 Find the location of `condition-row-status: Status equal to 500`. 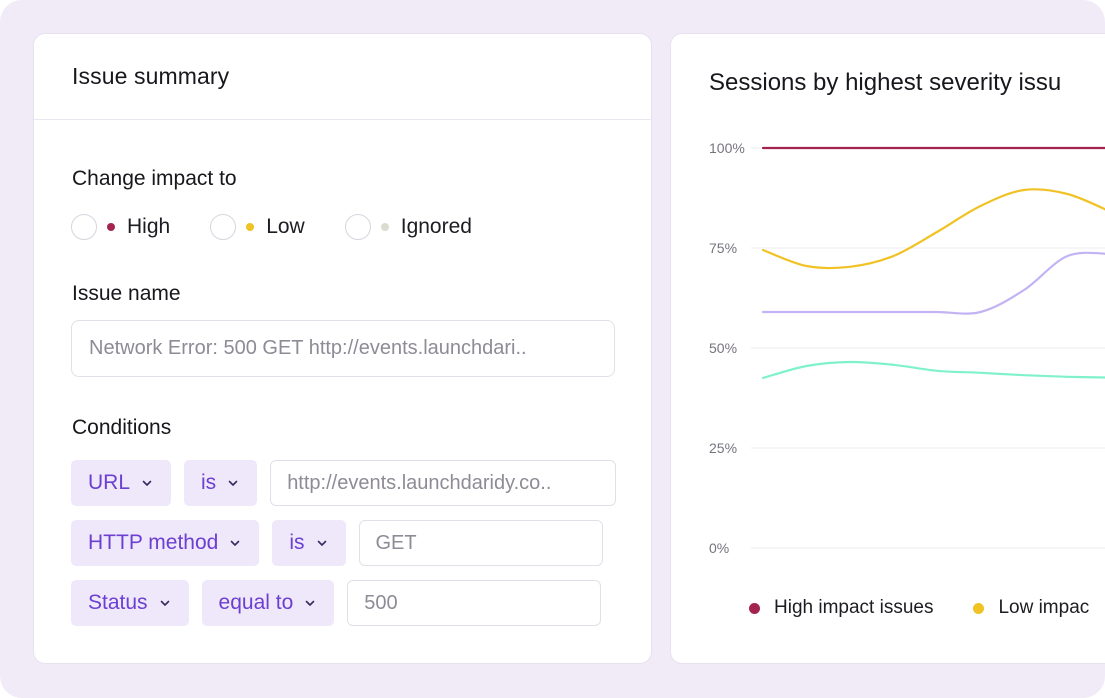

condition-row-status: Status equal to 500 is located at coordinates (336, 603).